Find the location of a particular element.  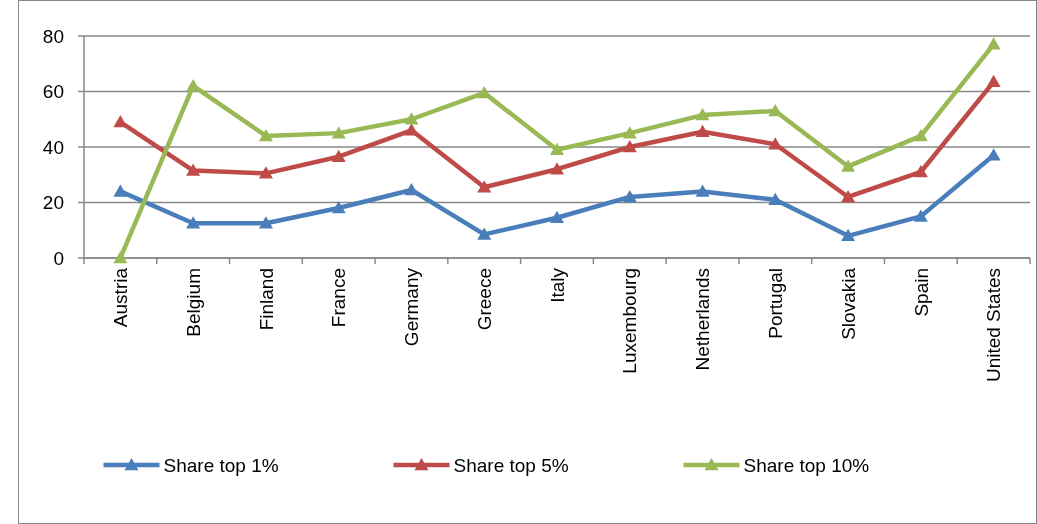

x-tick-label: Italy is located at coordinates (557, 285).